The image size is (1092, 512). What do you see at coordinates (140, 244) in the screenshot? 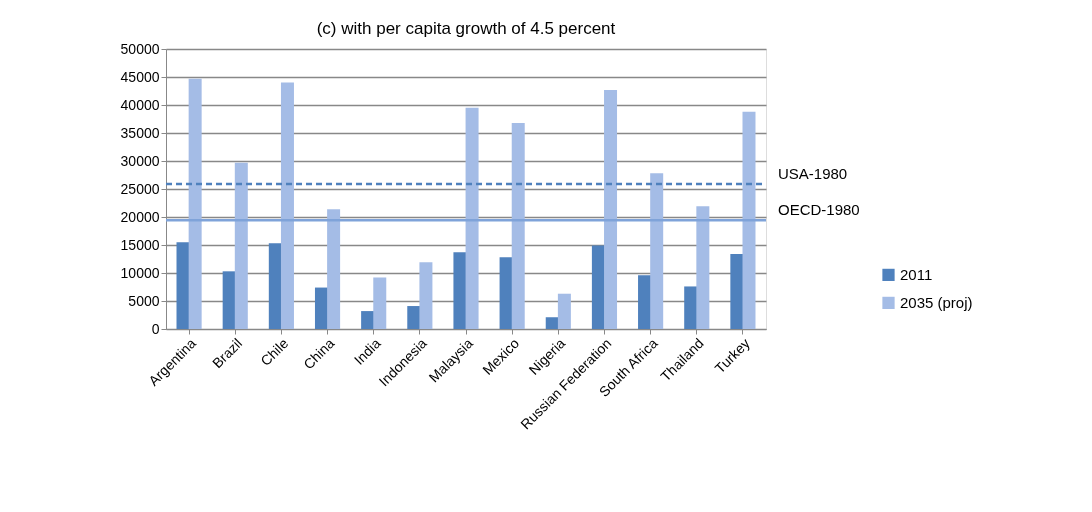
I see `y-tick-label: 15000` at bounding box center [140, 244].